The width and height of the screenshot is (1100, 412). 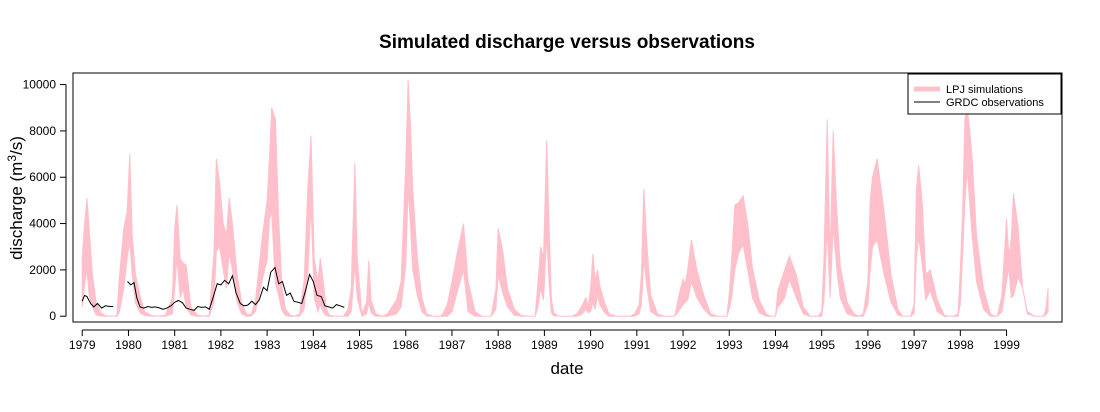 I want to click on y-axis: 0 2000 4000 6000 8000 10000, so click(x=45, y=200).